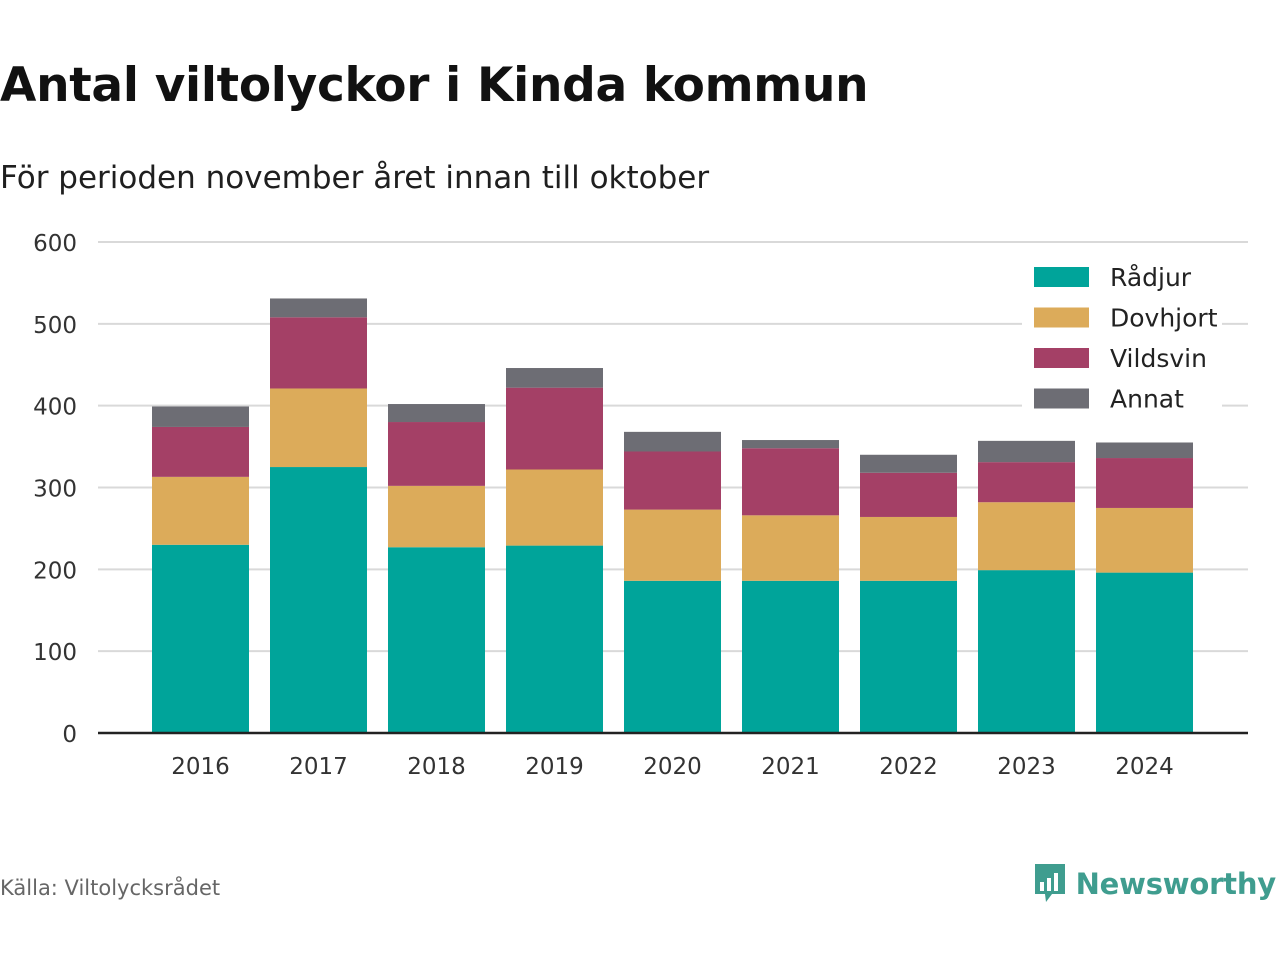 The width and height of the screenshot is (1280, 960). Describe the element at coordinates (1151, 277) in the screenshot. I see `legend-label: Rådjur` at that location.